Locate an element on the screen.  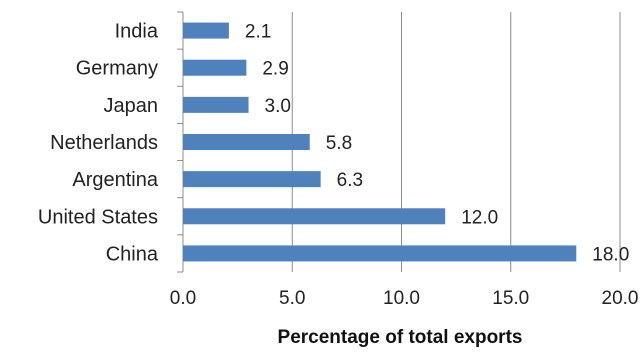
x-tick-label: 20.0 is located at coordinates (620, 298).